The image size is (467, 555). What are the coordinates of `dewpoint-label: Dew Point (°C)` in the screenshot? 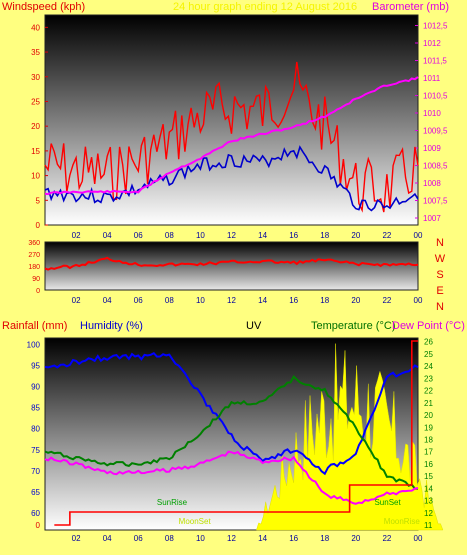 It's located at (428, 326).